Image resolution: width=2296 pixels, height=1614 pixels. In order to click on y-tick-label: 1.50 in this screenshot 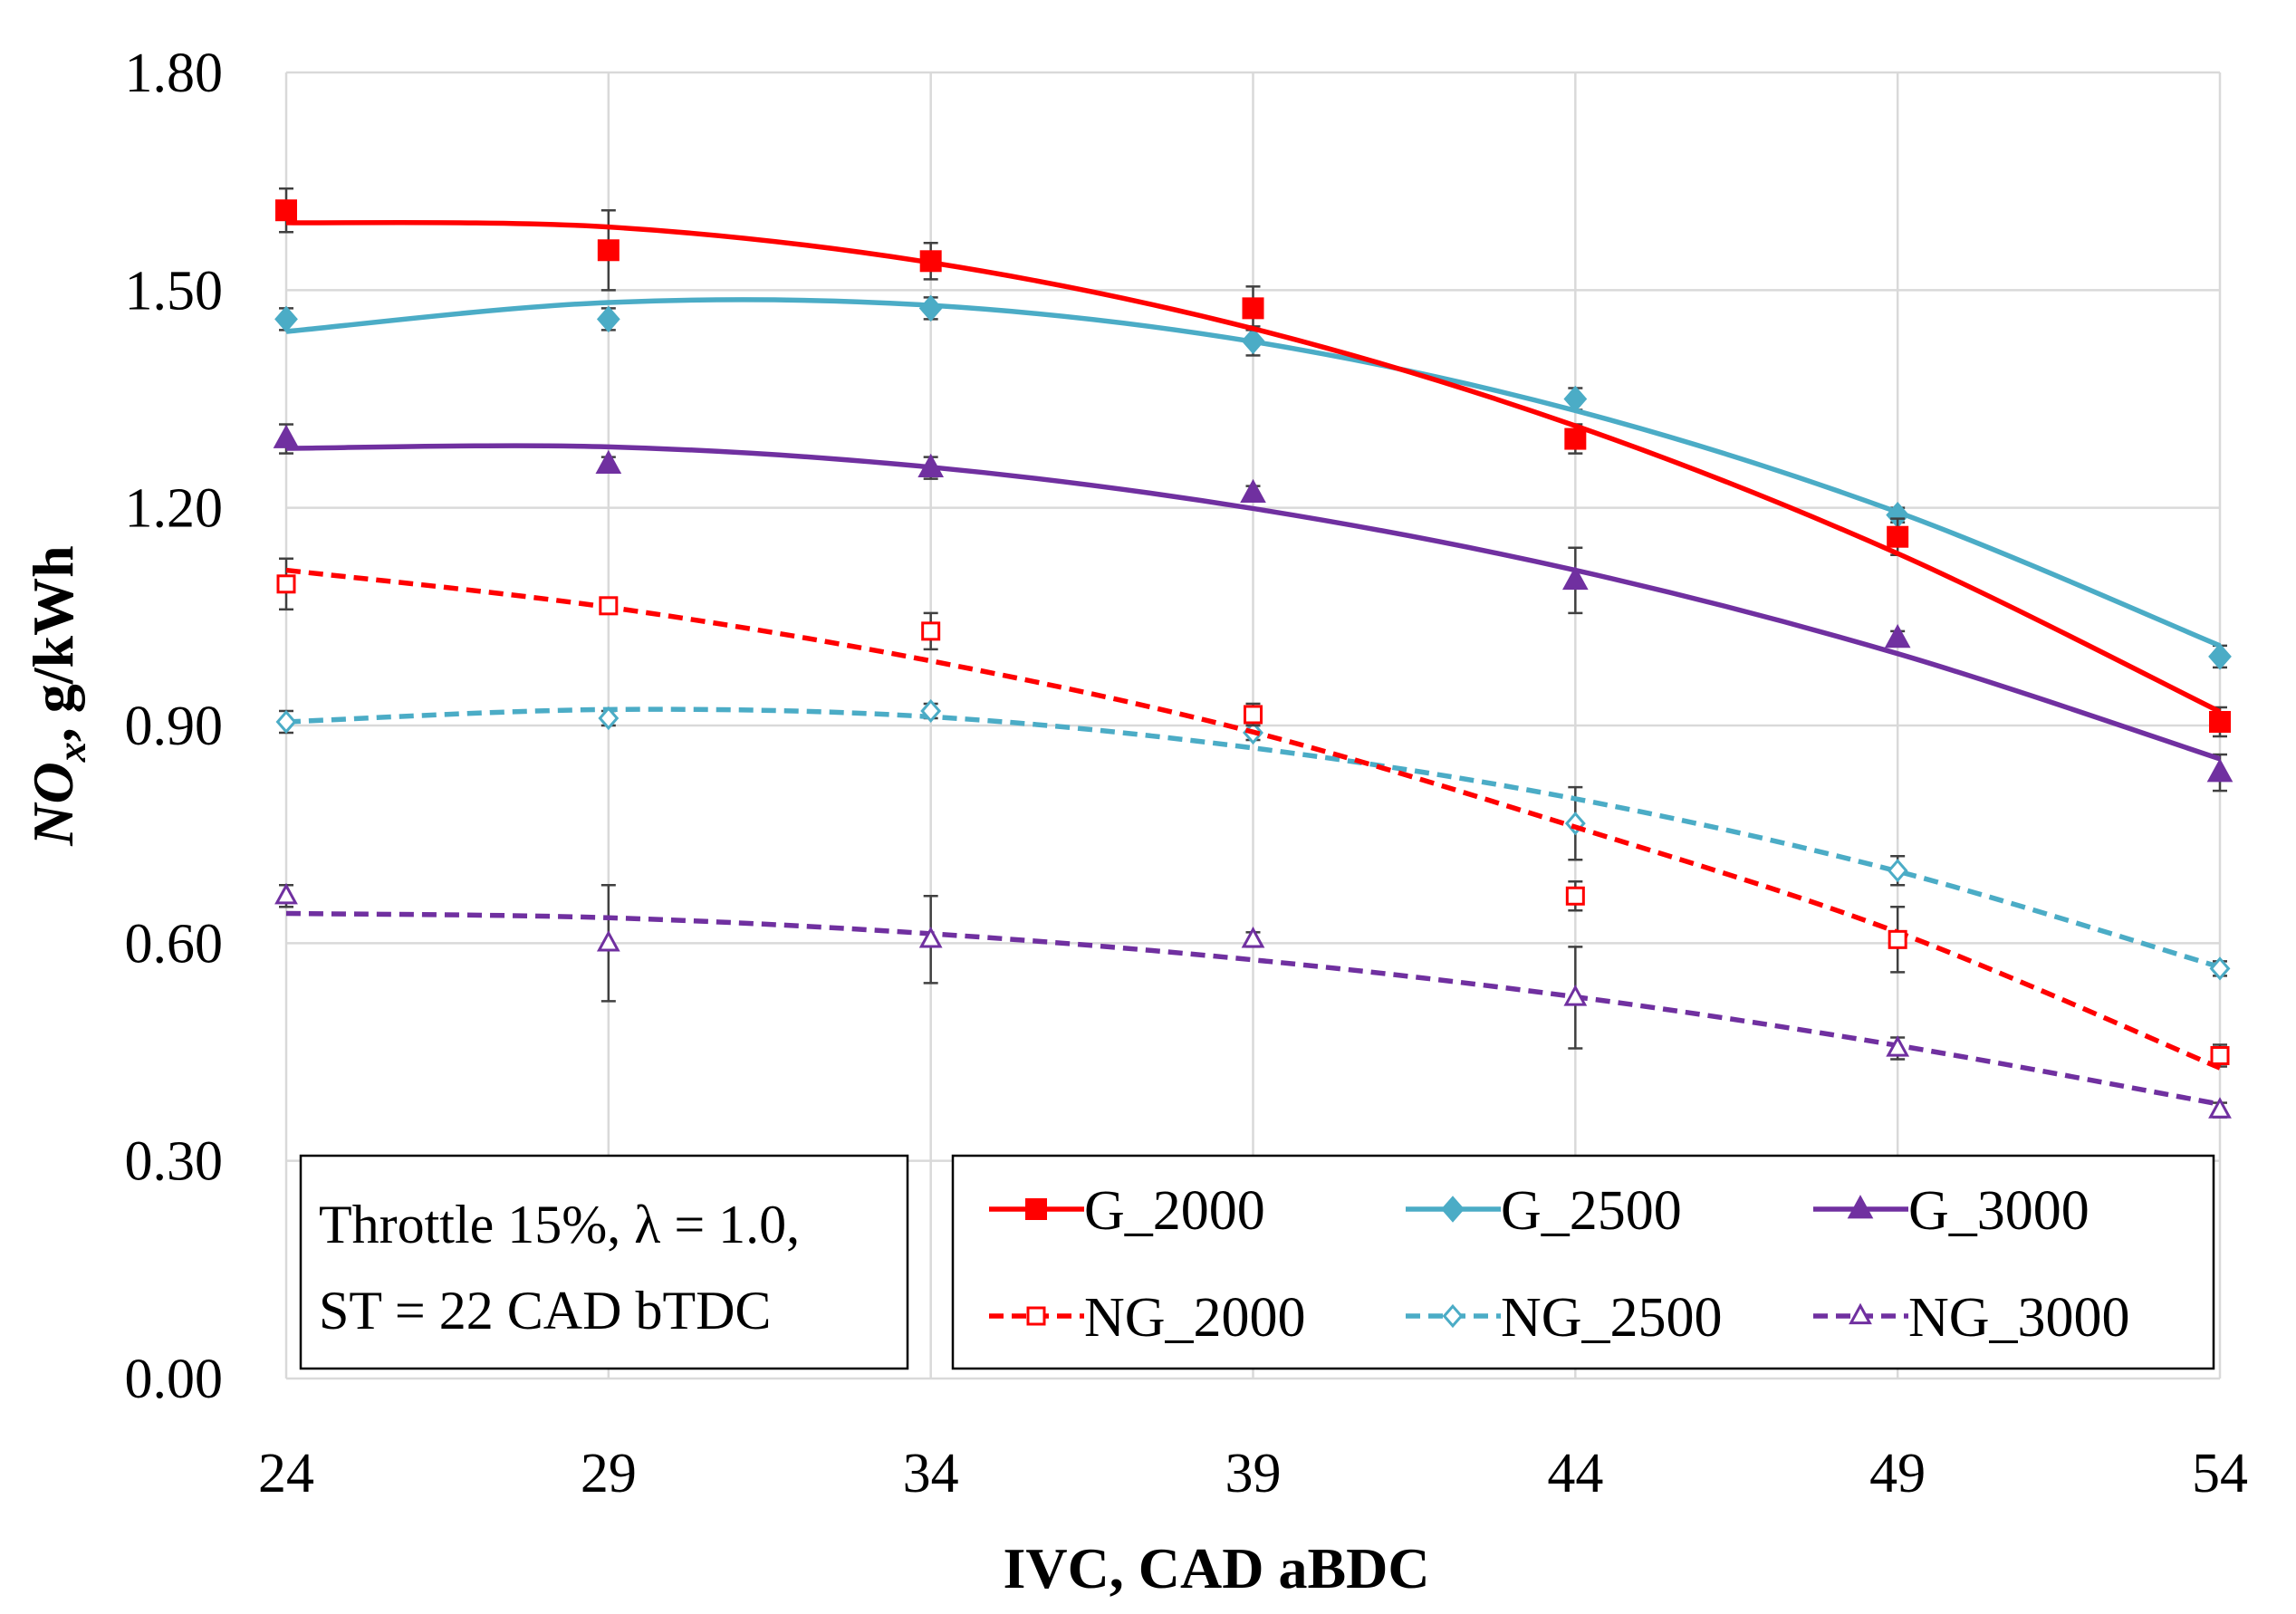, I will do `click(174, 291)`.